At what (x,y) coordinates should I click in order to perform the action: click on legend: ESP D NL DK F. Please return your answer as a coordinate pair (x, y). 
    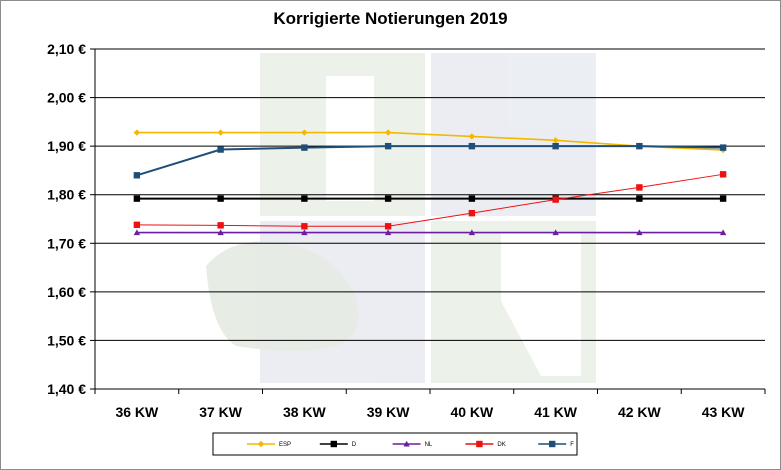
    Looking at the image, I should click on (395, 444).